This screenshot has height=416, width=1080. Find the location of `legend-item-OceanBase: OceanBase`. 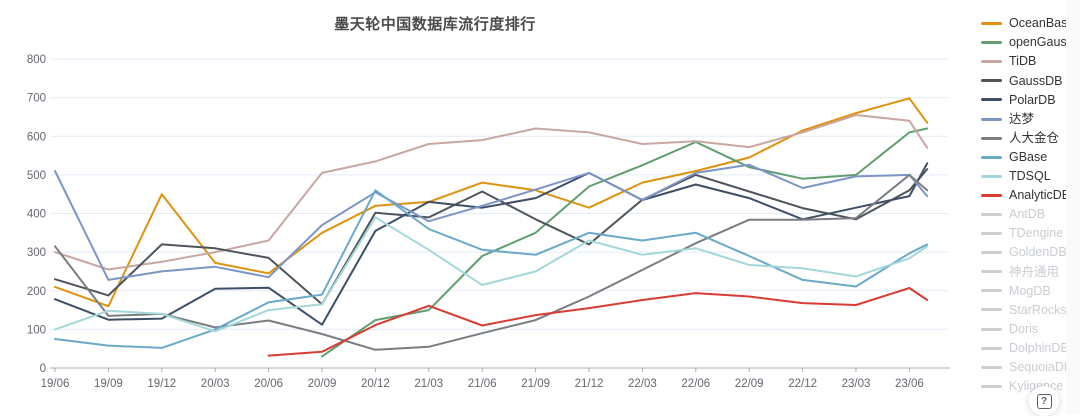

legend-item-OceanBase: OceanBase is located at coordinates (1030, 23).